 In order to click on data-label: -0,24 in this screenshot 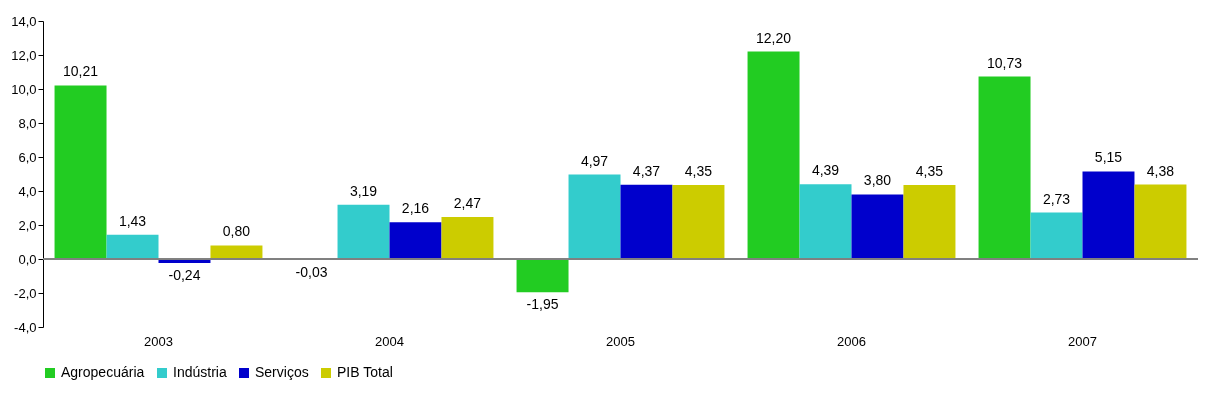, I will do `click(184, 275)`.